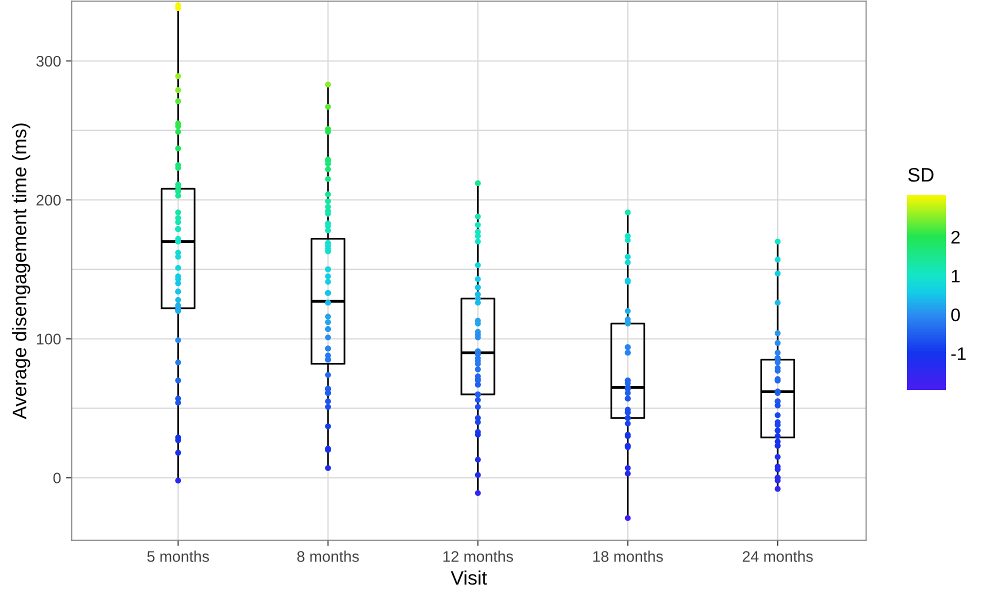 Image resolution: width=982 pixels, height=605 pixels. I want to click on x-tick-label: 8 months, so click(328, 556).